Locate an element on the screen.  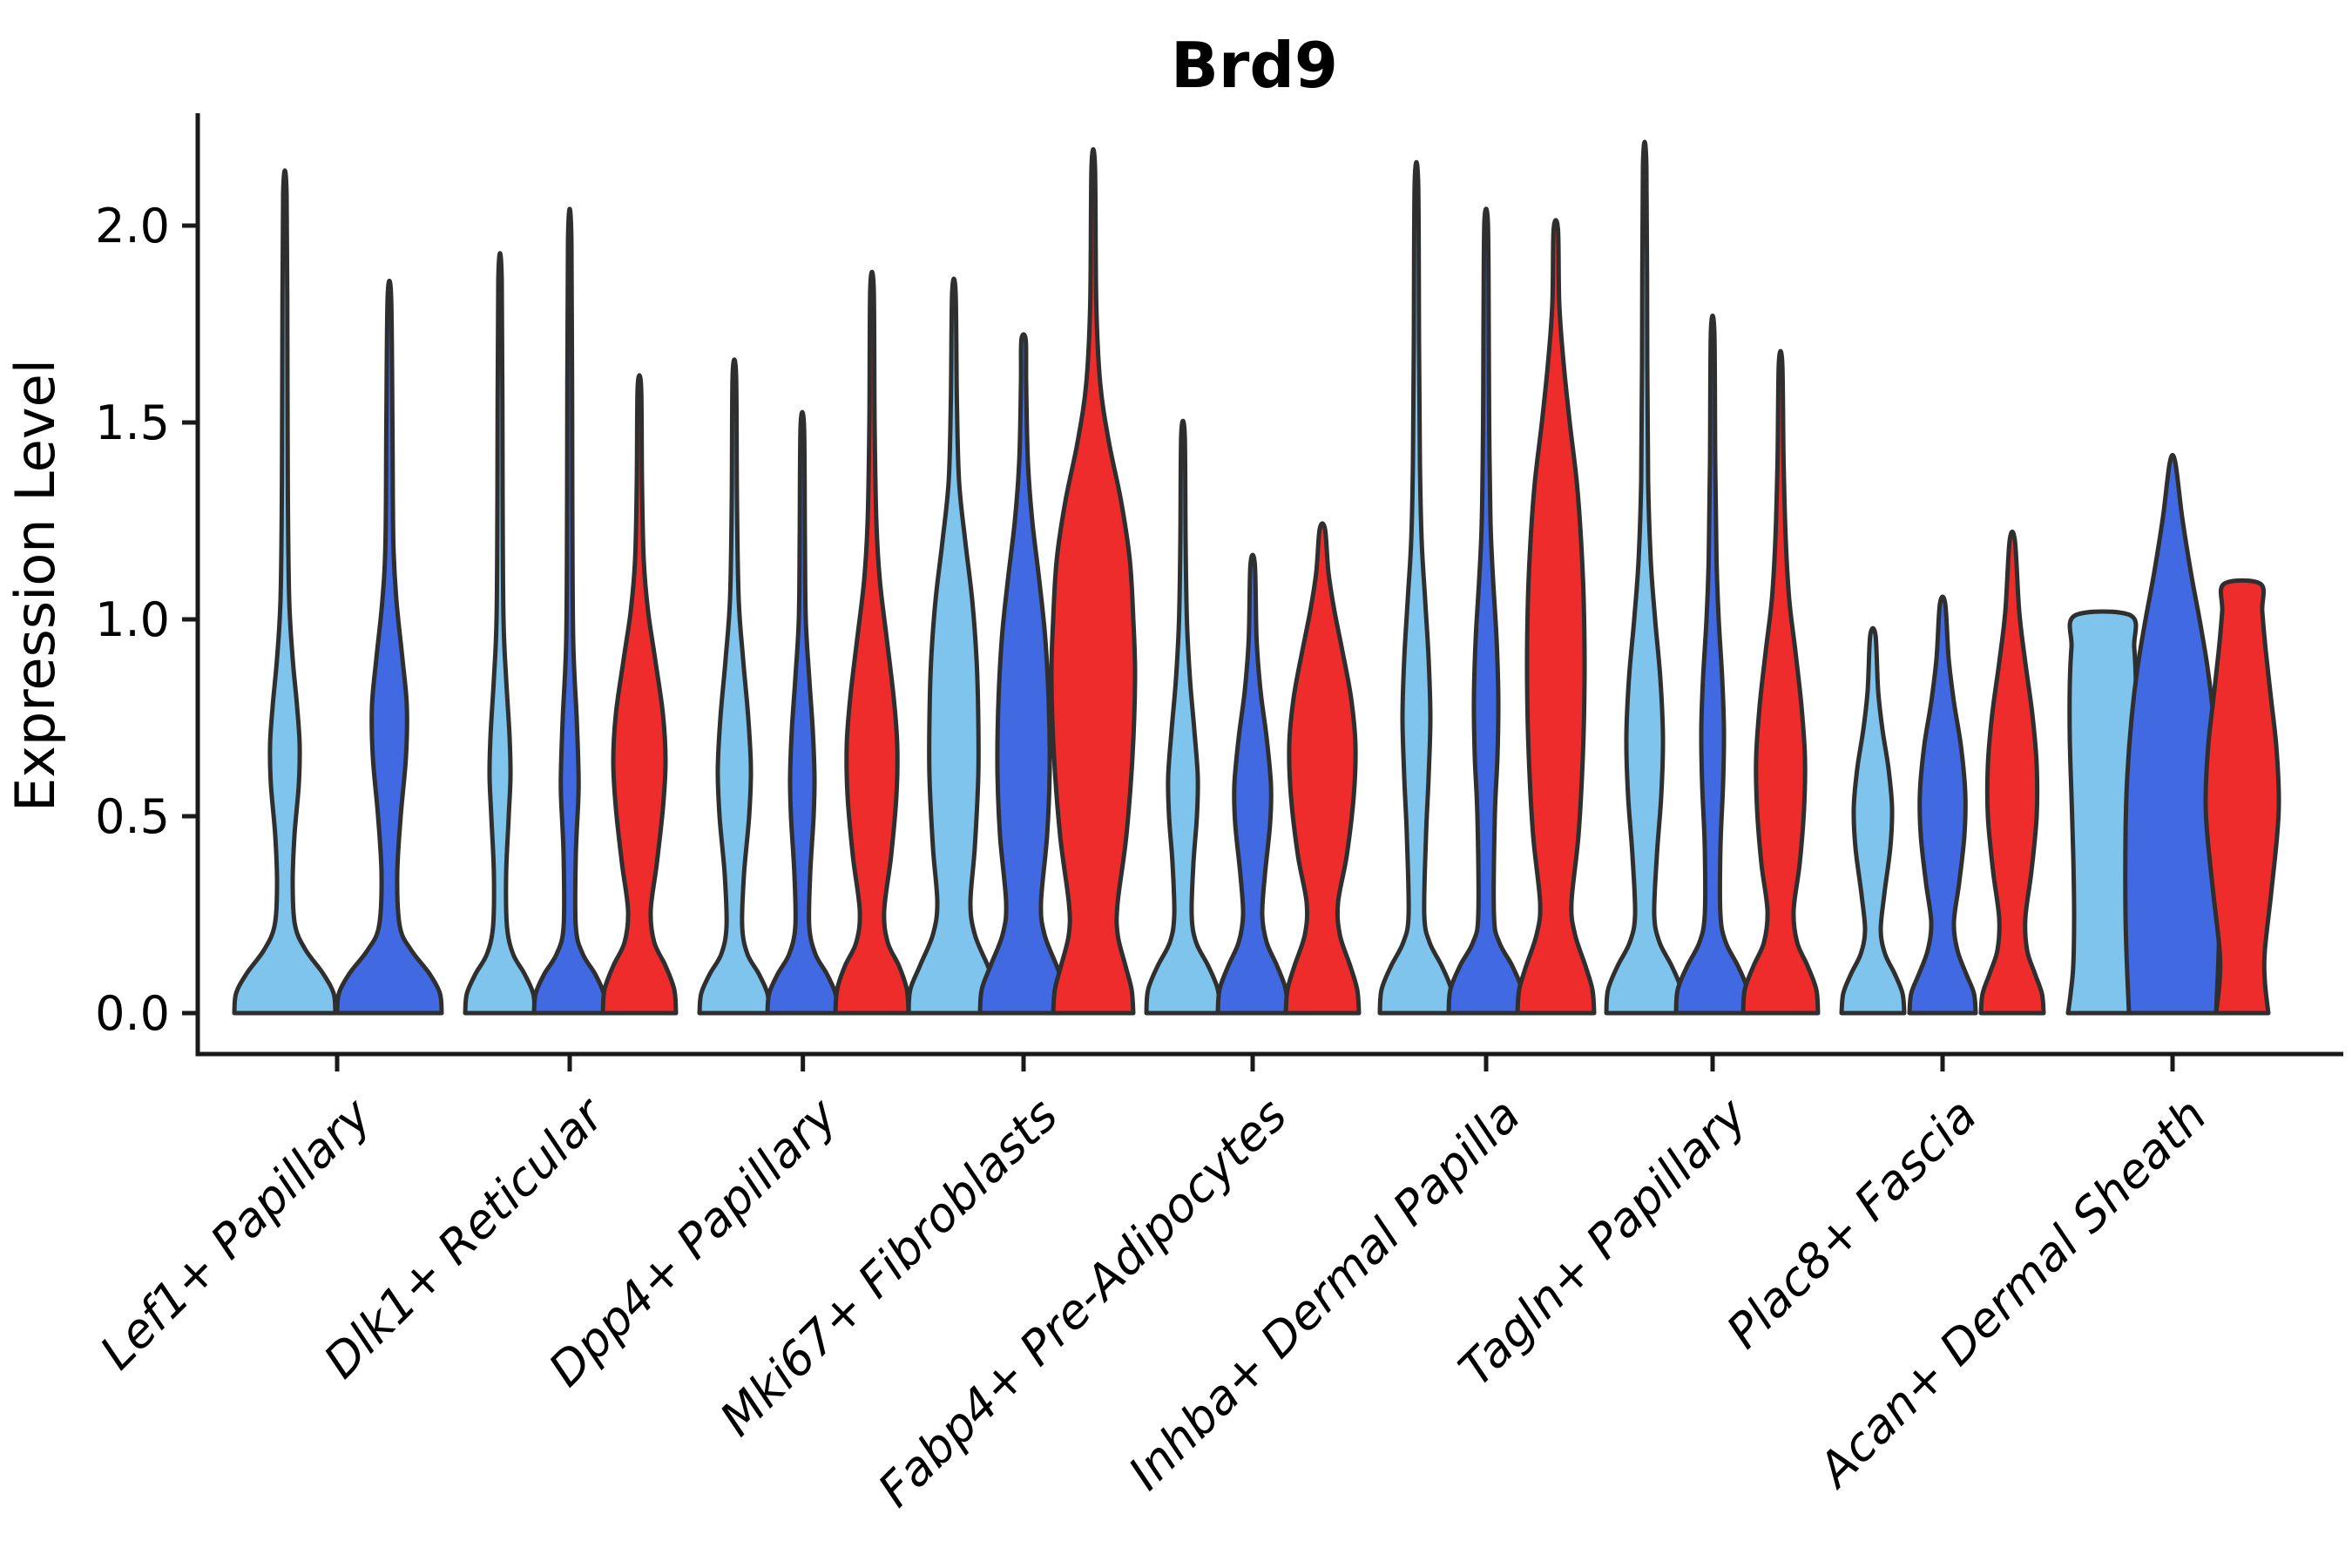
violin-5-red is located at coordinates (1322, 768).